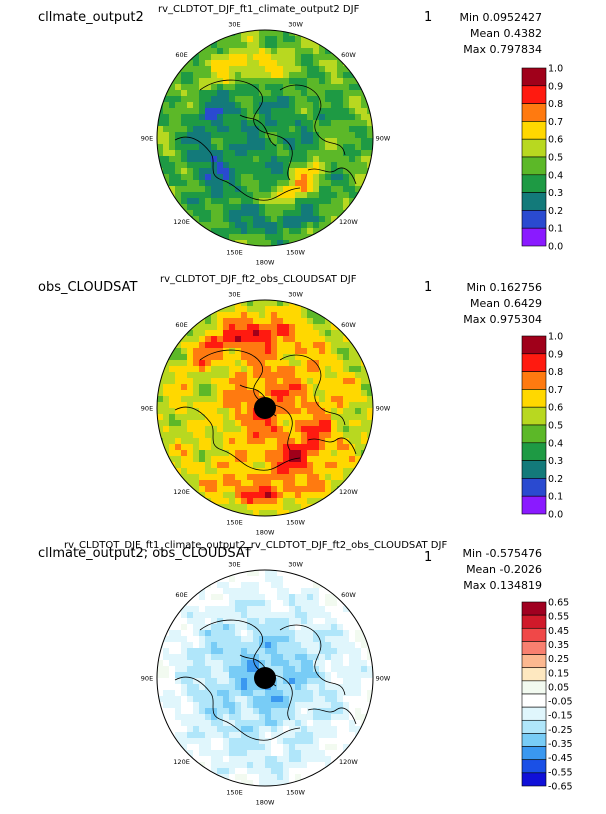 The width and height of the screenshot is (606, 814). What do you see at coordinates (534, 237) in the screenshot?
I see `colorbar-swatch` at bounding box center [534, 237].